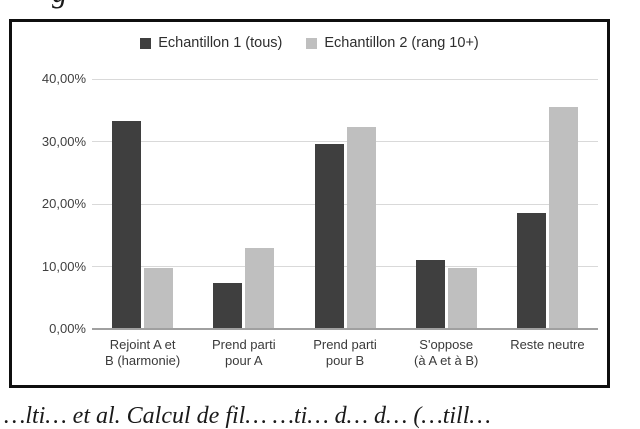 This screenshot has width=640, height=429. I want to click on y-axis-tick-label: 30,00%, so click(63, 141).